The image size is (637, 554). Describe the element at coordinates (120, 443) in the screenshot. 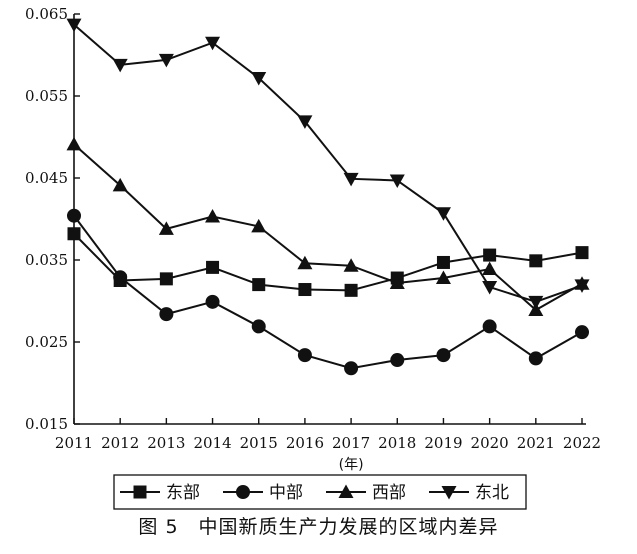

I see `x-tick-label: 2012` at that location.